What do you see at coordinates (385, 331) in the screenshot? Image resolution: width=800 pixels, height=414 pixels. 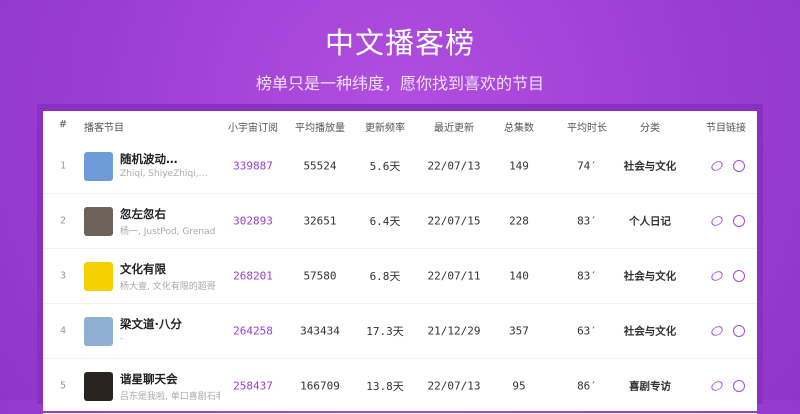 I see `update-frequency: 17.3天` at bounding box center [385, 331].